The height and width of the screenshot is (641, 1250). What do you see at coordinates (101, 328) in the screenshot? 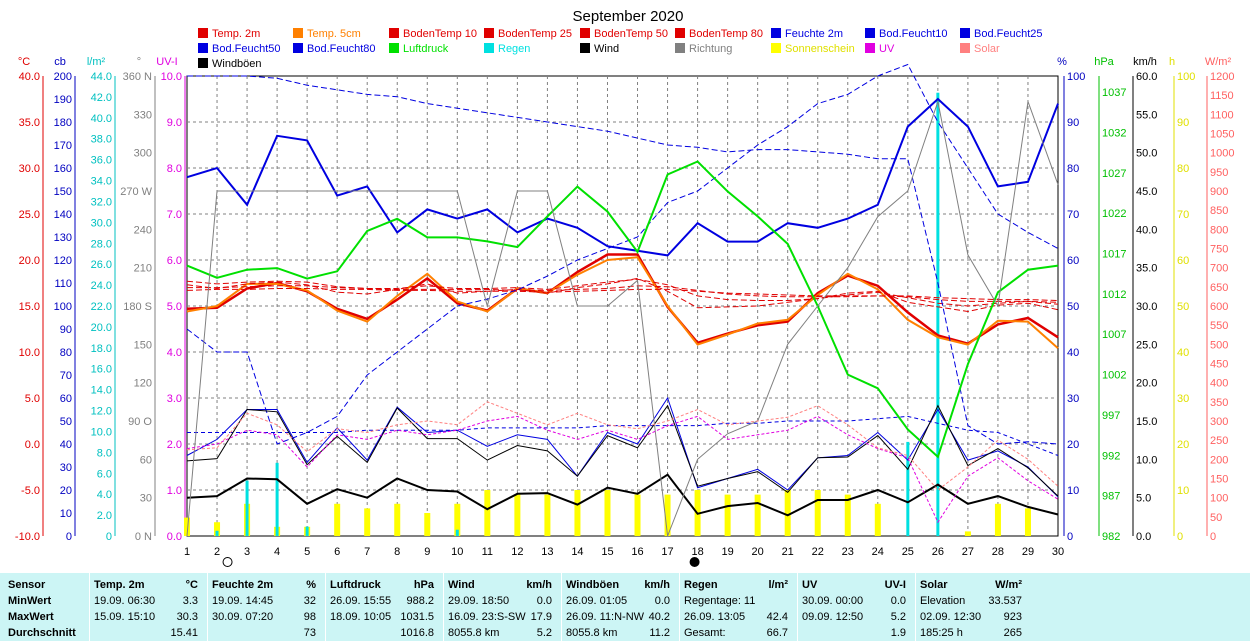
I see `axis-tick-label: 20.0` at bounding box center [101, 328].